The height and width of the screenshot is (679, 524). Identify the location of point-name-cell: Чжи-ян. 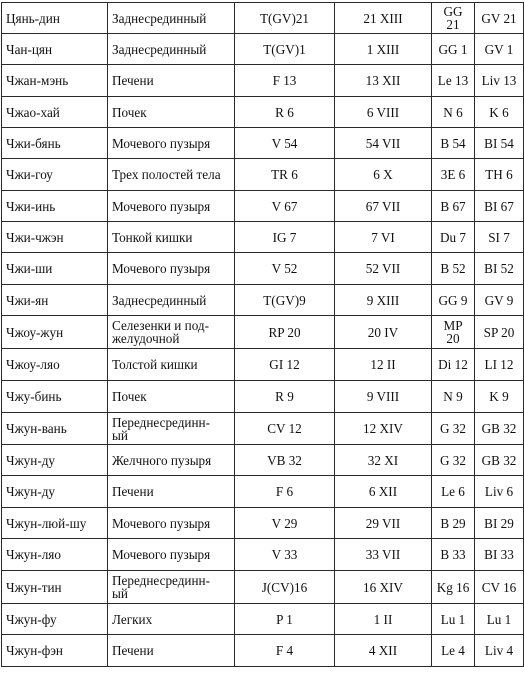
(54, 300).